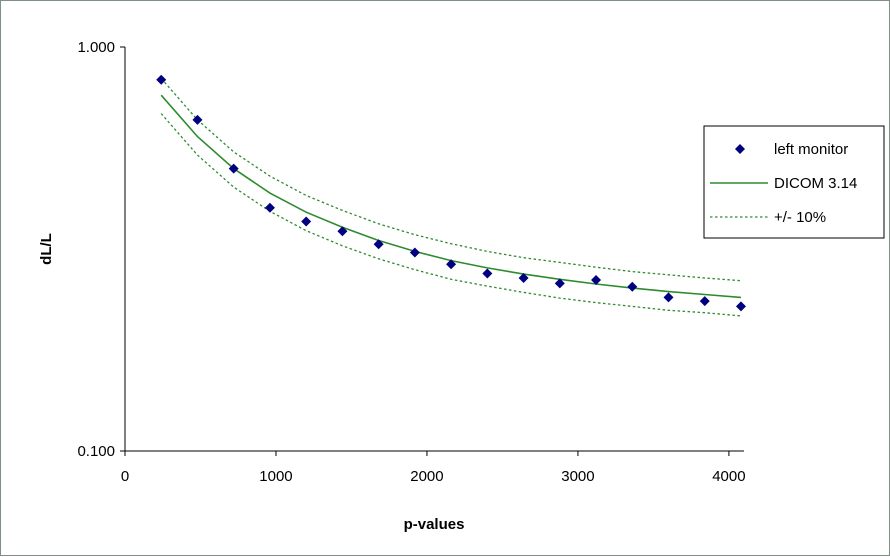 The width and height of the screenshot is (890, 557). What do you see at coordinates (125, 476) in the screenshot?
I see `x-tick-label: 0` at bounding box center [125, 476].